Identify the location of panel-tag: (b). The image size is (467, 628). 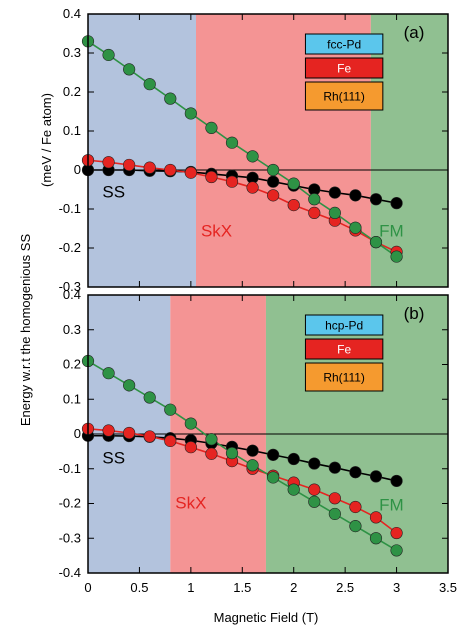
(414, 313).